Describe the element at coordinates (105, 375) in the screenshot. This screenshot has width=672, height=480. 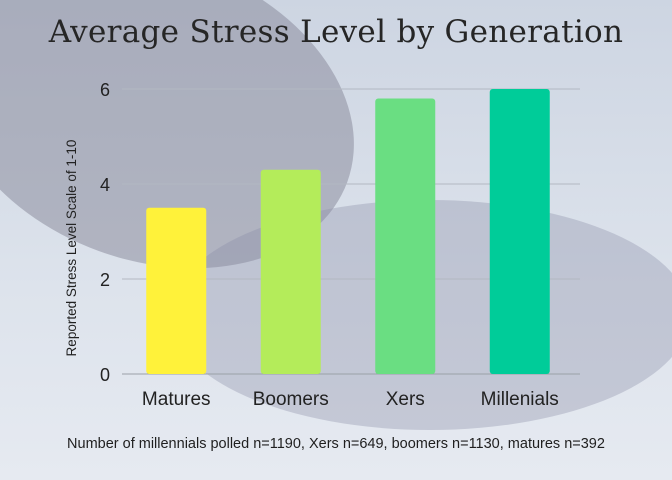
I see `y-tick-label: 0` at that location.